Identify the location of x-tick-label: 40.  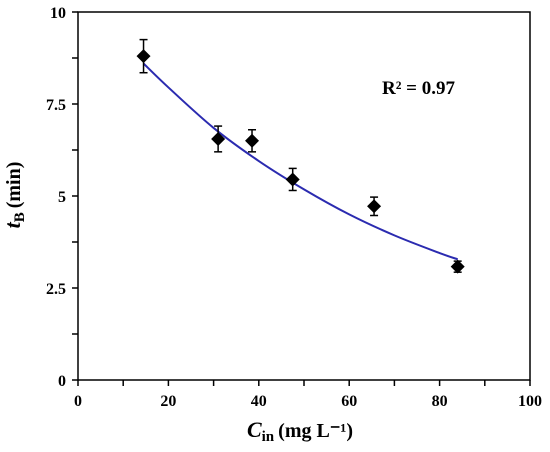
(259, 401).